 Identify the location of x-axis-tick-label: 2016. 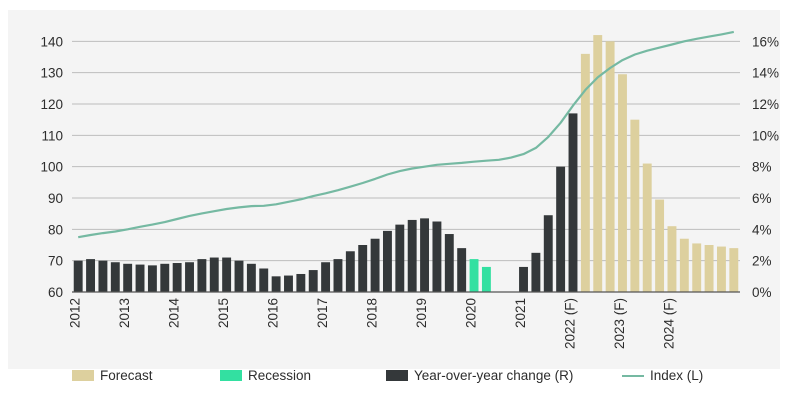
(273, 313).